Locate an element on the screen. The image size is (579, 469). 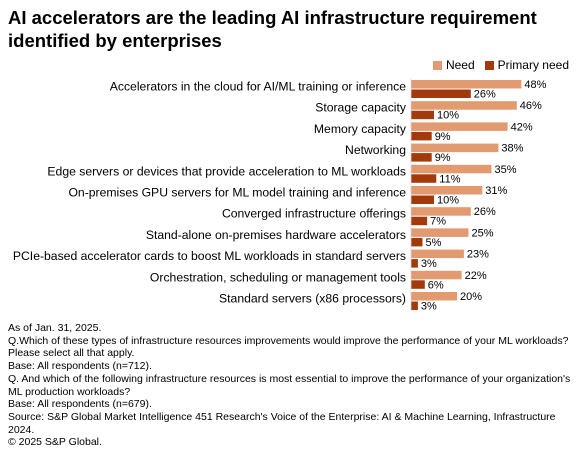
category-label: Standard servers (x86 processors) is located at coordinates (312, 299).